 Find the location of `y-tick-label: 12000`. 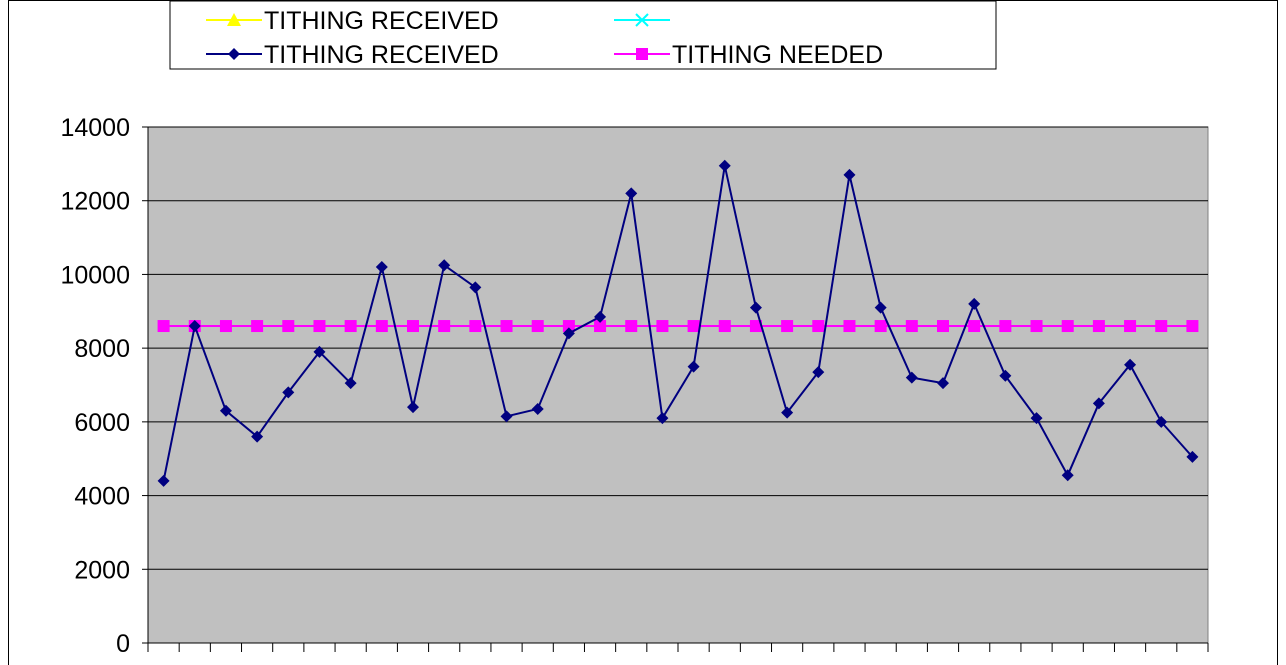

y-tick-label: 12000 is located at coordinates (95, 202).